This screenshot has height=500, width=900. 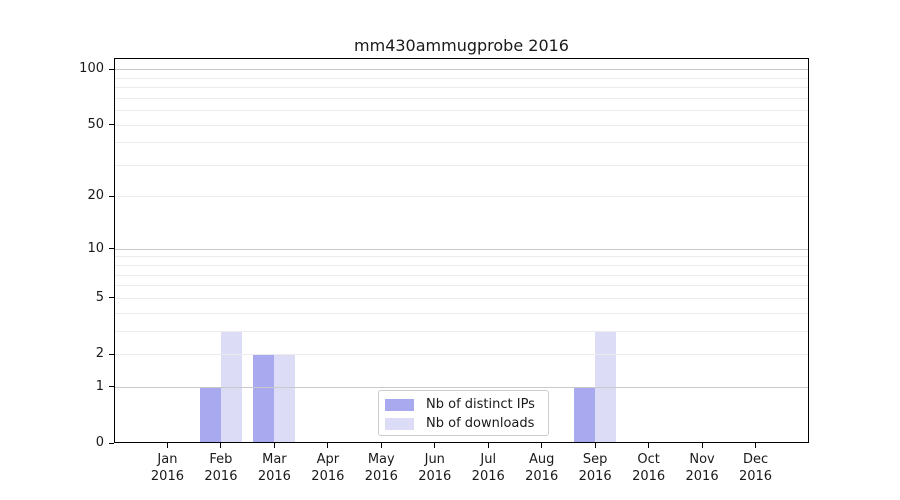 What do you see at coordinates (435, 468) in the screenshot?
I see `x-tick-label: Jun 2016` at bounding box center [435, 468].